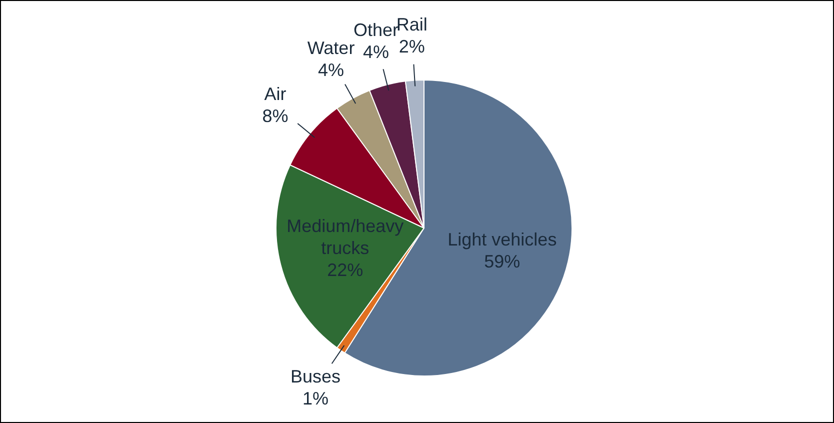  Describe the element at coordinates (376, 30) in the screenshot. I see `slice-label: Other` at that location.